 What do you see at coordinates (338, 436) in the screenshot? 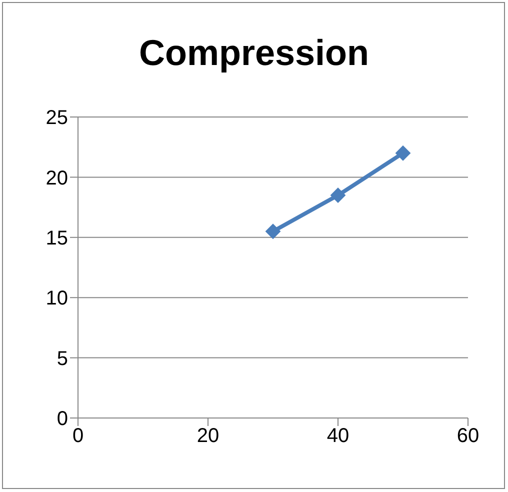
I see `x-tick-label: 40` at bounding box center [338, 436].